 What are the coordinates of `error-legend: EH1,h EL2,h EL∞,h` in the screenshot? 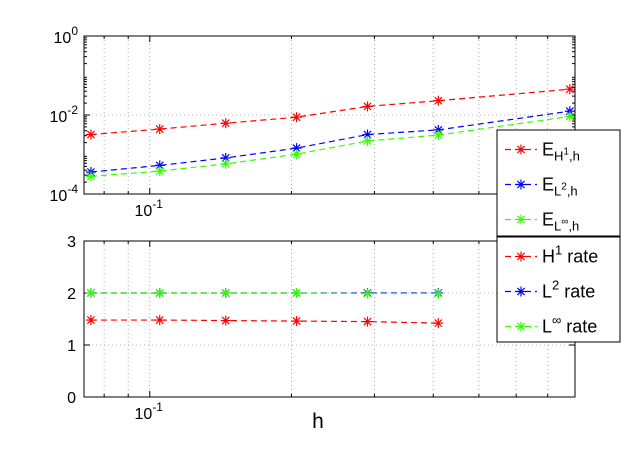 It's located at (558, 183).